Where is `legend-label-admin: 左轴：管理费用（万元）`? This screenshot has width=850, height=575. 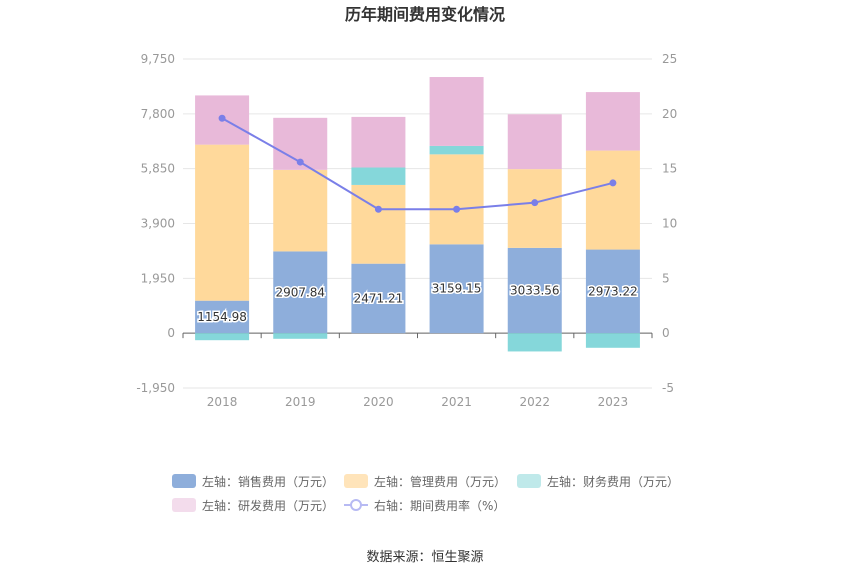 legend-label-admin: 左轴：管理费用（万元） is located at coordinates (440, 481).